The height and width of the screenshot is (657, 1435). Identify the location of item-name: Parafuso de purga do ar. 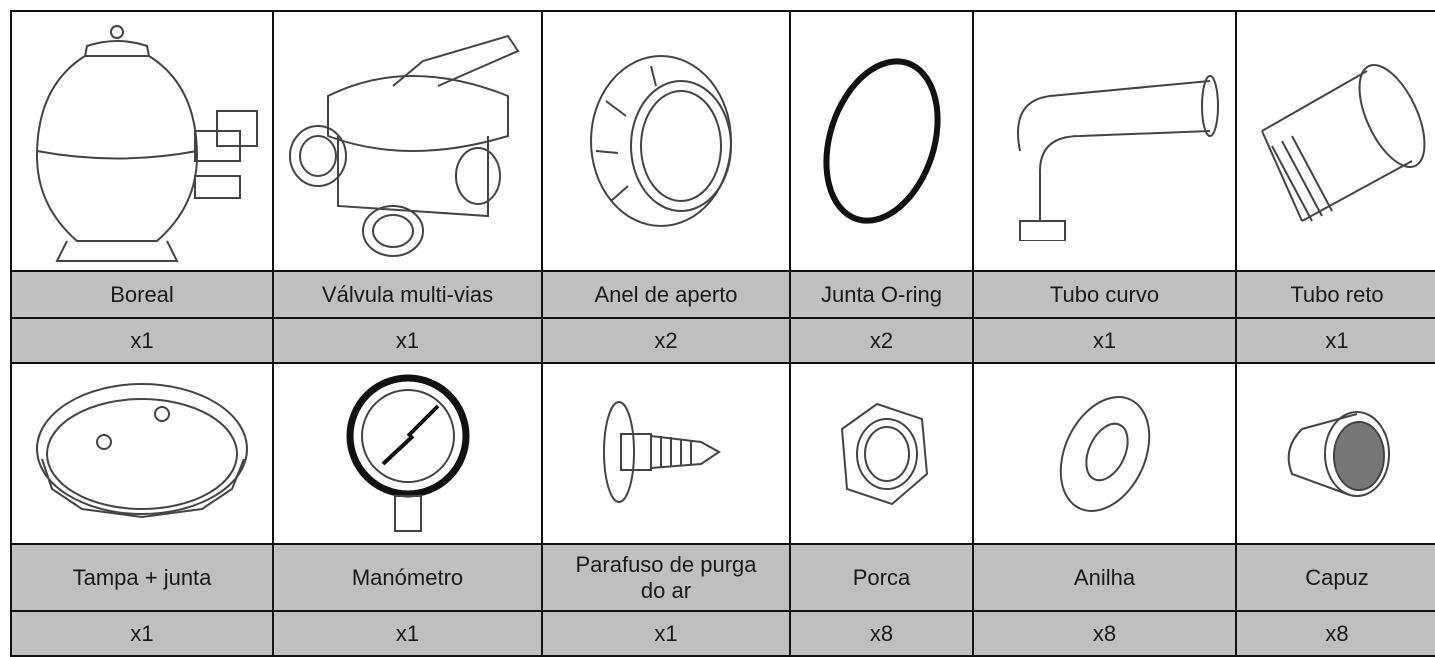
(666, 577).